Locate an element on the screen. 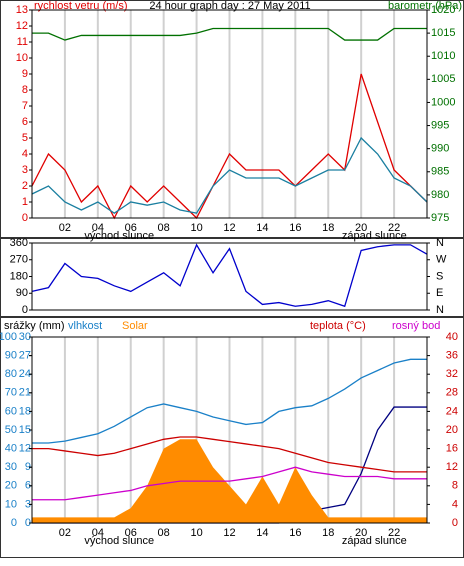 The image size is (464, 566). axis-label: 24 hour graph day : 27 May 2011 is located at coordinates (229, 6).